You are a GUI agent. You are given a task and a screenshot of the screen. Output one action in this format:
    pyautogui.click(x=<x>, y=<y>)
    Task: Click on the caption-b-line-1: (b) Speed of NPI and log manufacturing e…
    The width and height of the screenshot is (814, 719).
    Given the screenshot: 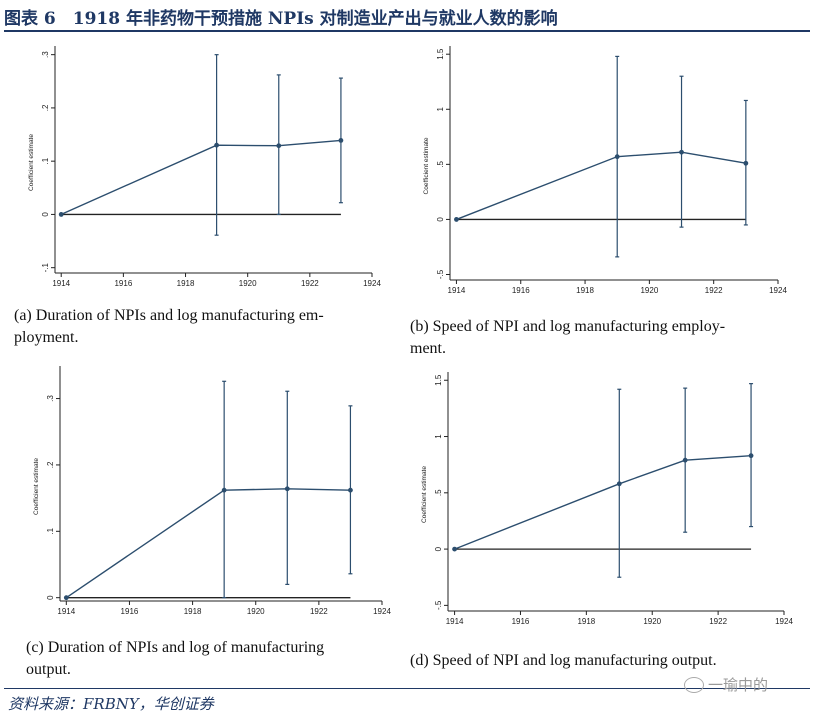 What is the action you would take?
    pyautogui.click(x=568, y=326)
    